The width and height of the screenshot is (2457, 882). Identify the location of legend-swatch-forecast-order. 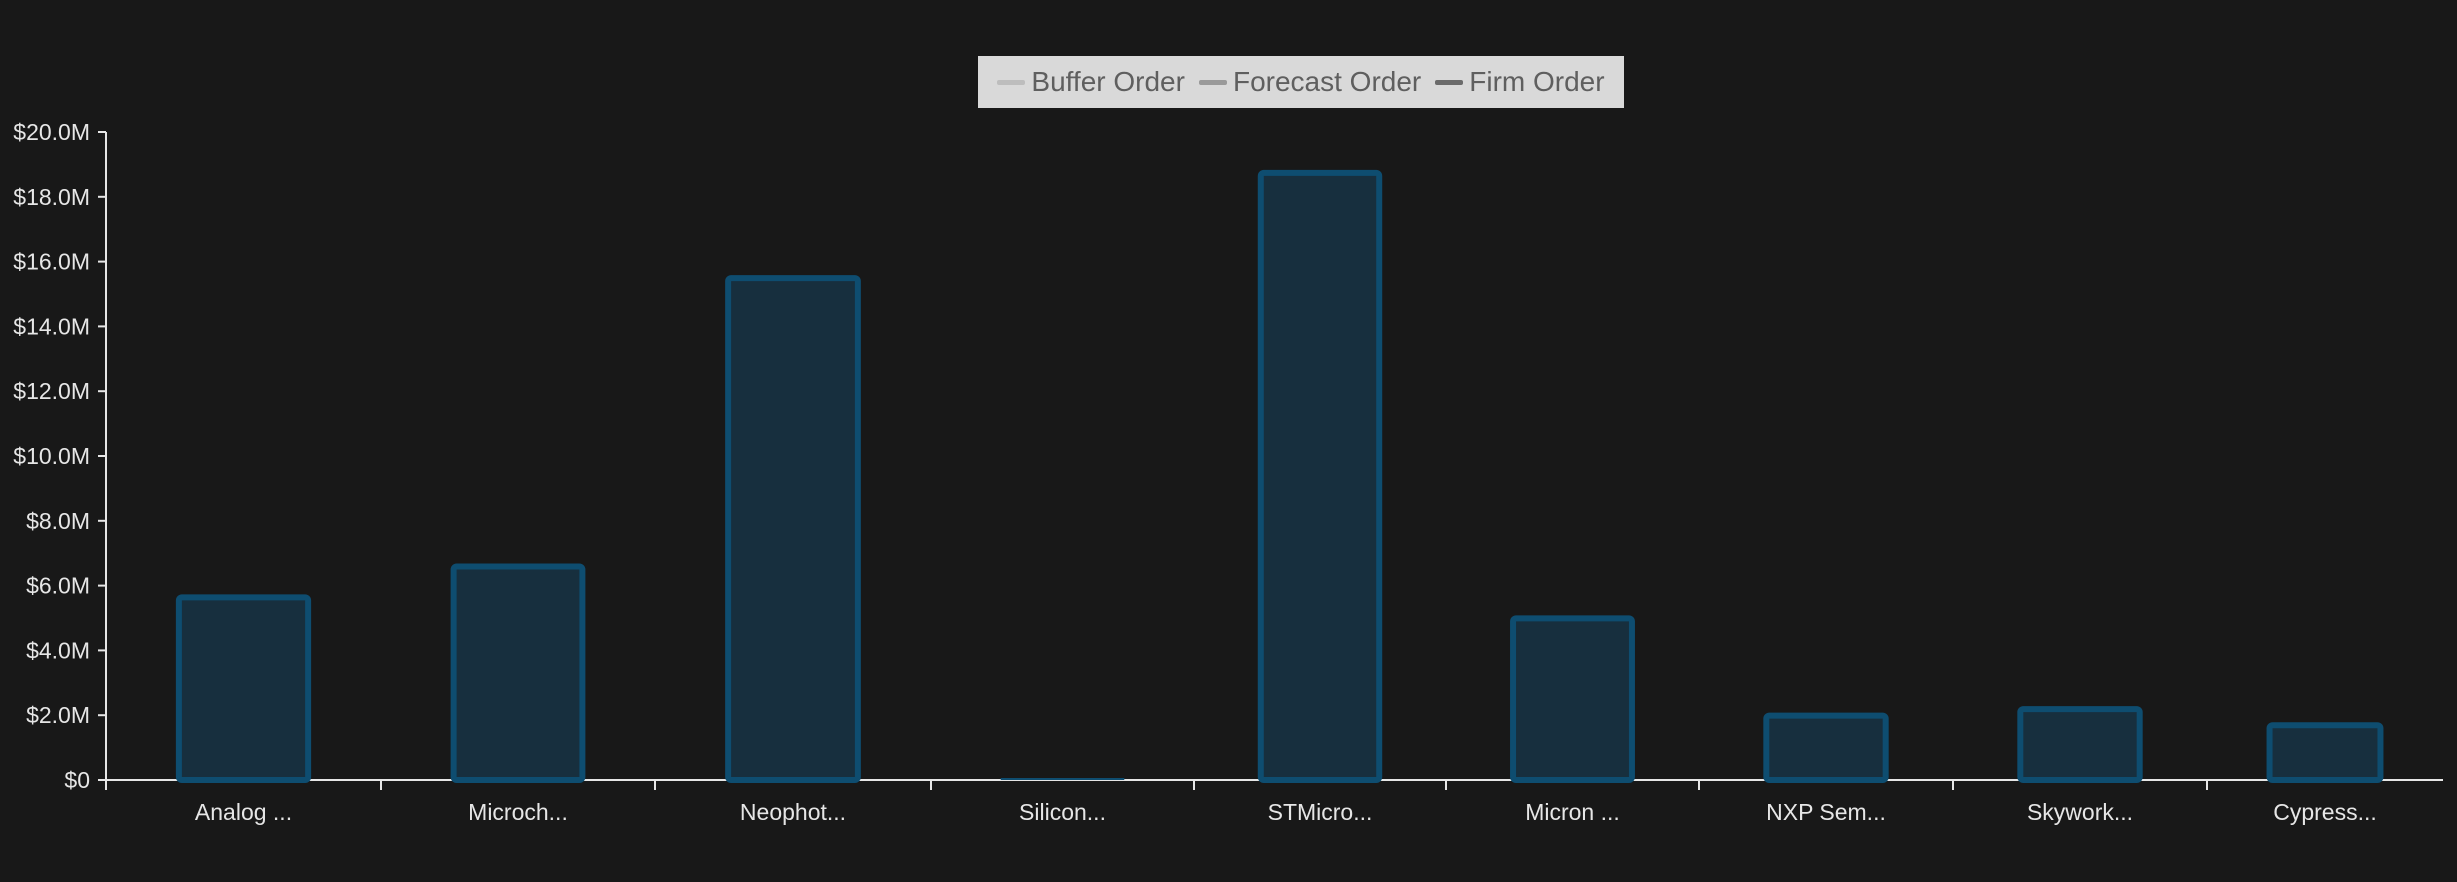
(1212, 82).